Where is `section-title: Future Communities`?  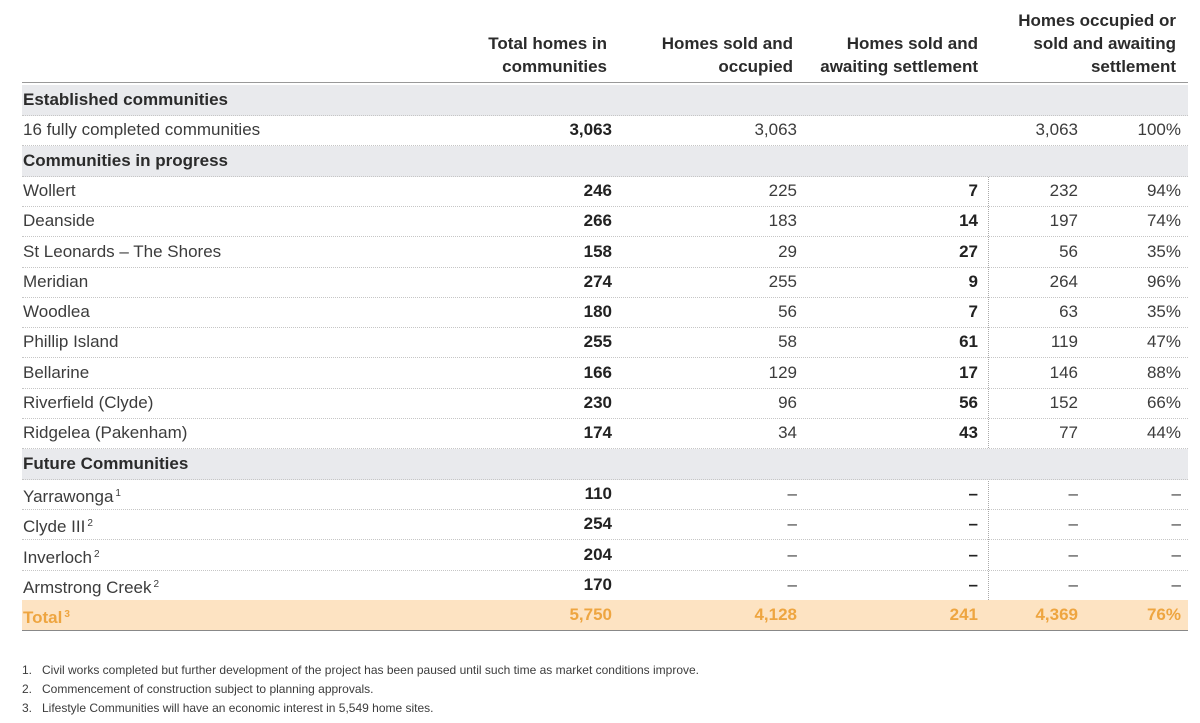
section-title: Future Communities is located at coordinates (106, 463).